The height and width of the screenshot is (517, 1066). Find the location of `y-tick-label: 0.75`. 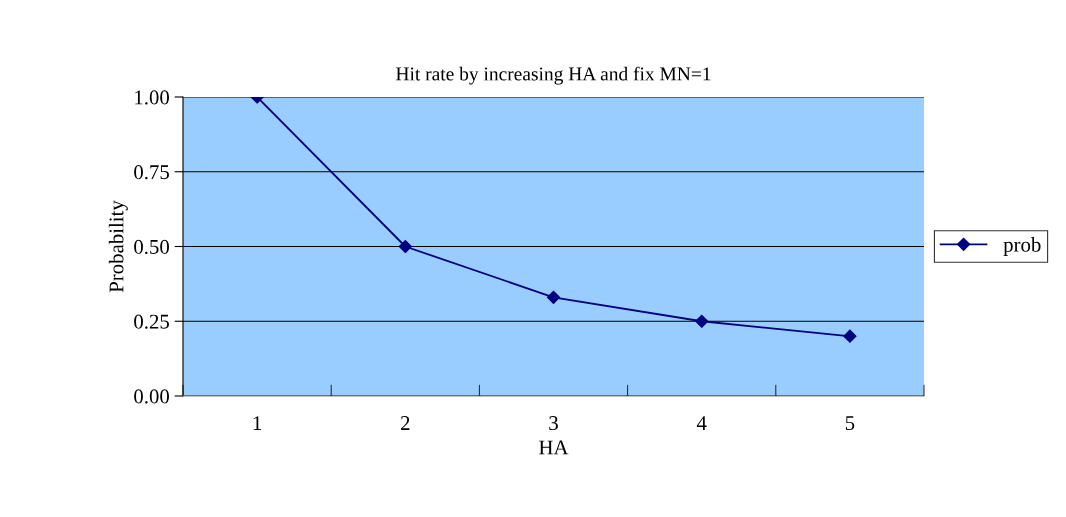

y-tick-label: 0.75 is located at coordinates (151, 172).